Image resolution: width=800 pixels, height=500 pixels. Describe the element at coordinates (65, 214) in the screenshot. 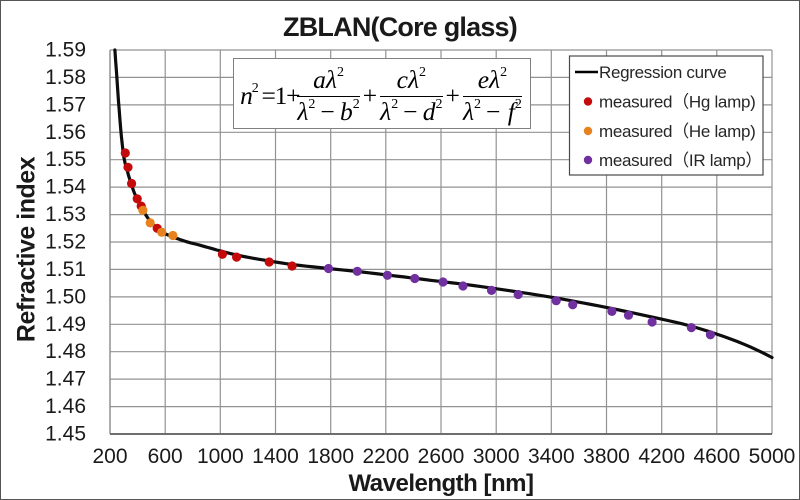

I see `svg-text: 1.53` at that location.